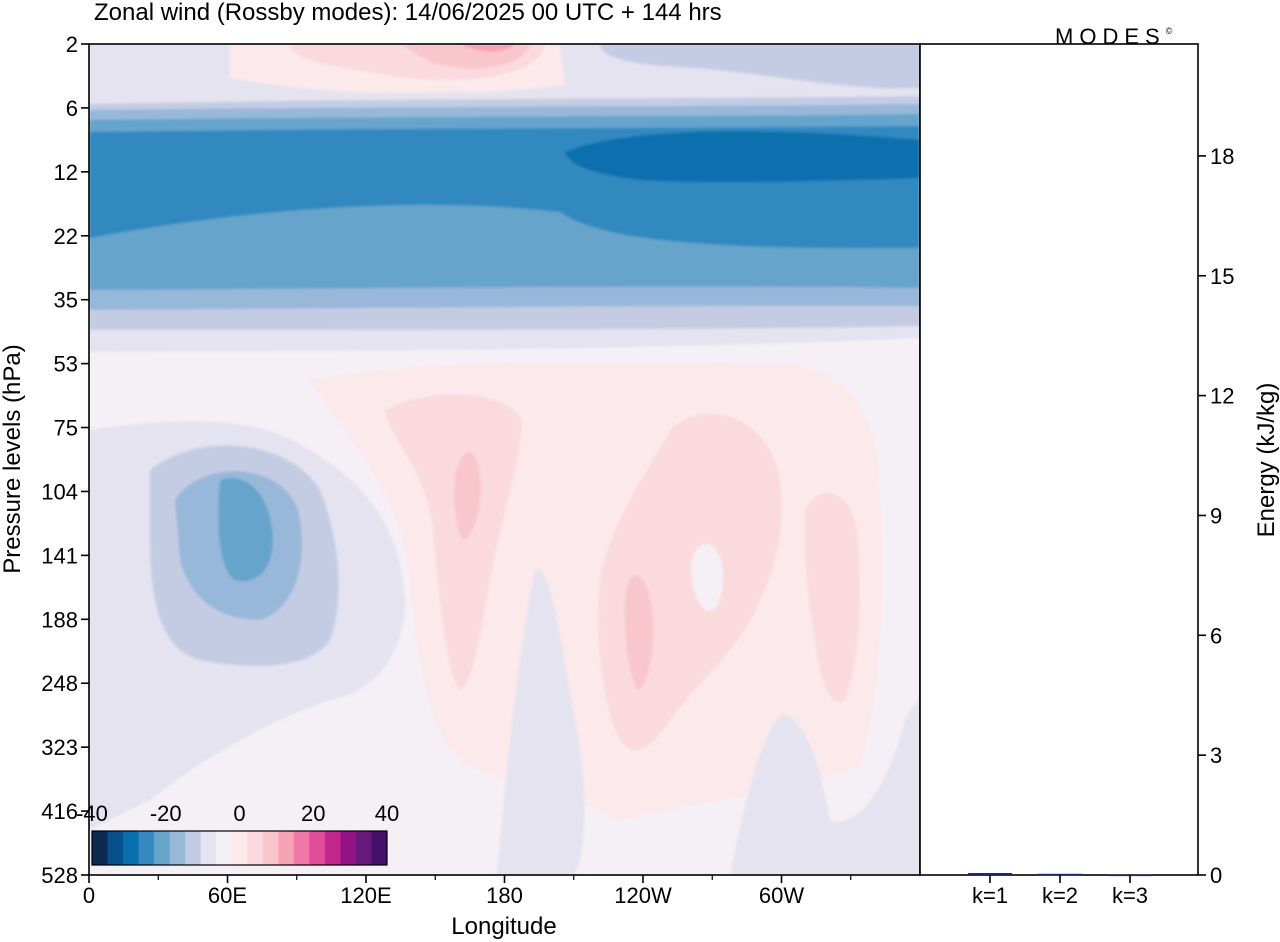 This screenshot has width=1280, height=942. Describe the element at coordinates (59, 811) in the screenshot. I see `y-tick-label: 416` at that location.